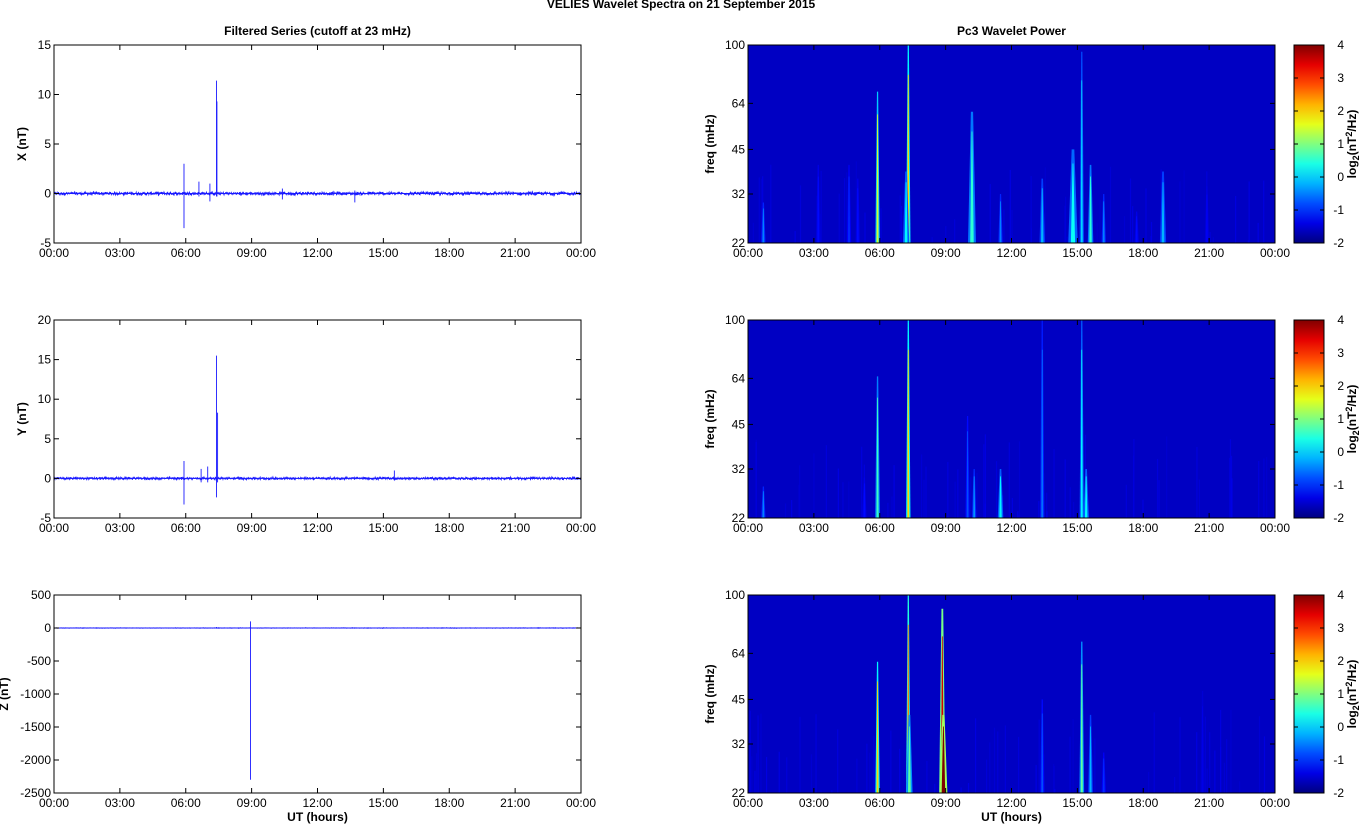 Image resolution: width=1362 pixels, height=827 pixels. What do you see at coordinates (1338, 210) in the screenshot?
I see `colorbar-tick-label: -1` at bounding box center [1338, 210].